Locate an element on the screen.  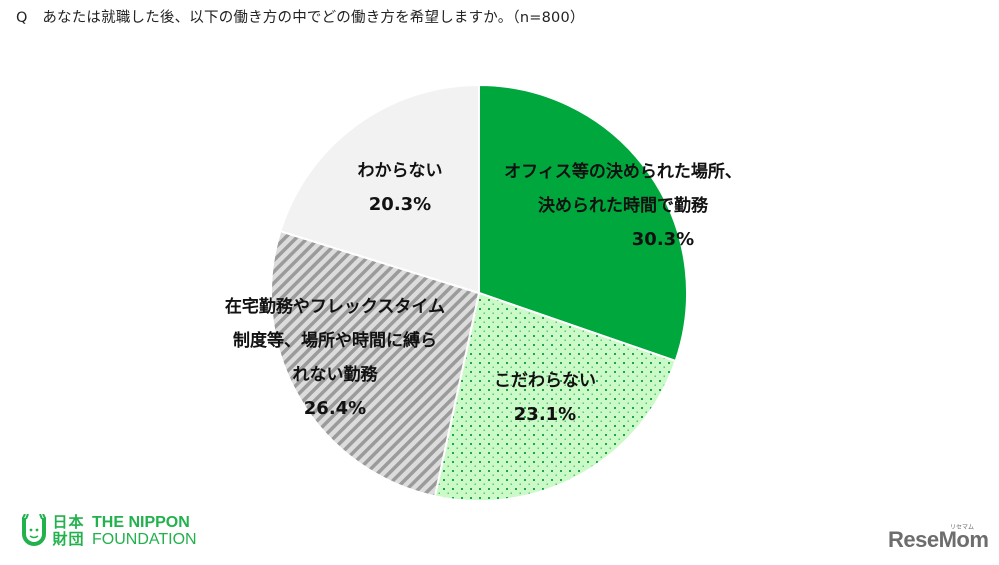
label-unknown: わからない 20.3% is located at coordinates (400, 188).